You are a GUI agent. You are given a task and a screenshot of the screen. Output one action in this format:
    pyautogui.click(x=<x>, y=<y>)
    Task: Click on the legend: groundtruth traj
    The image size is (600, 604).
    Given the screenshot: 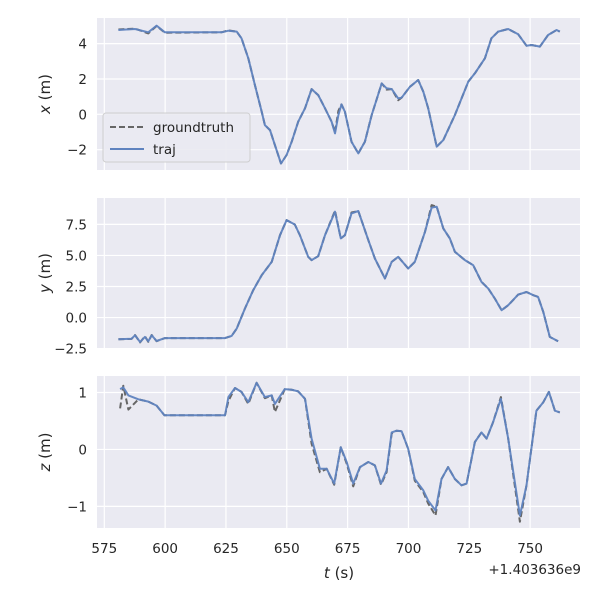 What is the action you would take?
    pyautogui.click(x=176, y=137)
    